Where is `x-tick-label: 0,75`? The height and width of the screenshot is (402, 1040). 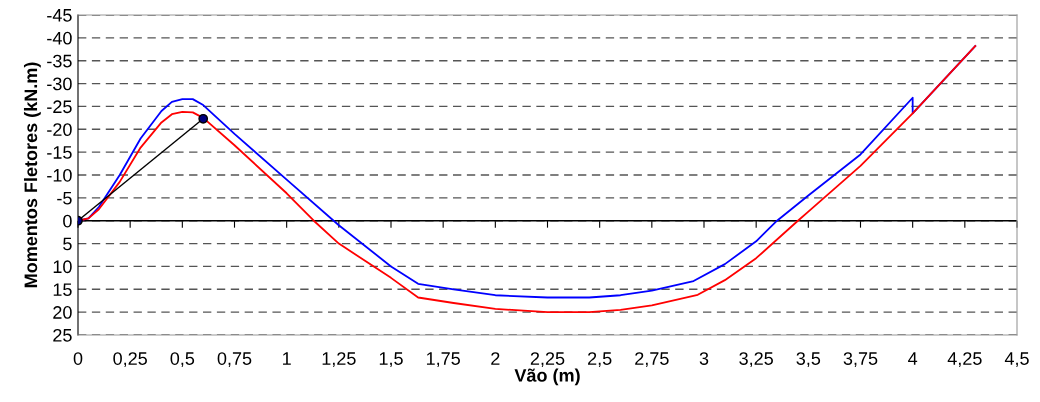 x-tick-label: 0,75 is located at coordinates (234, 360).